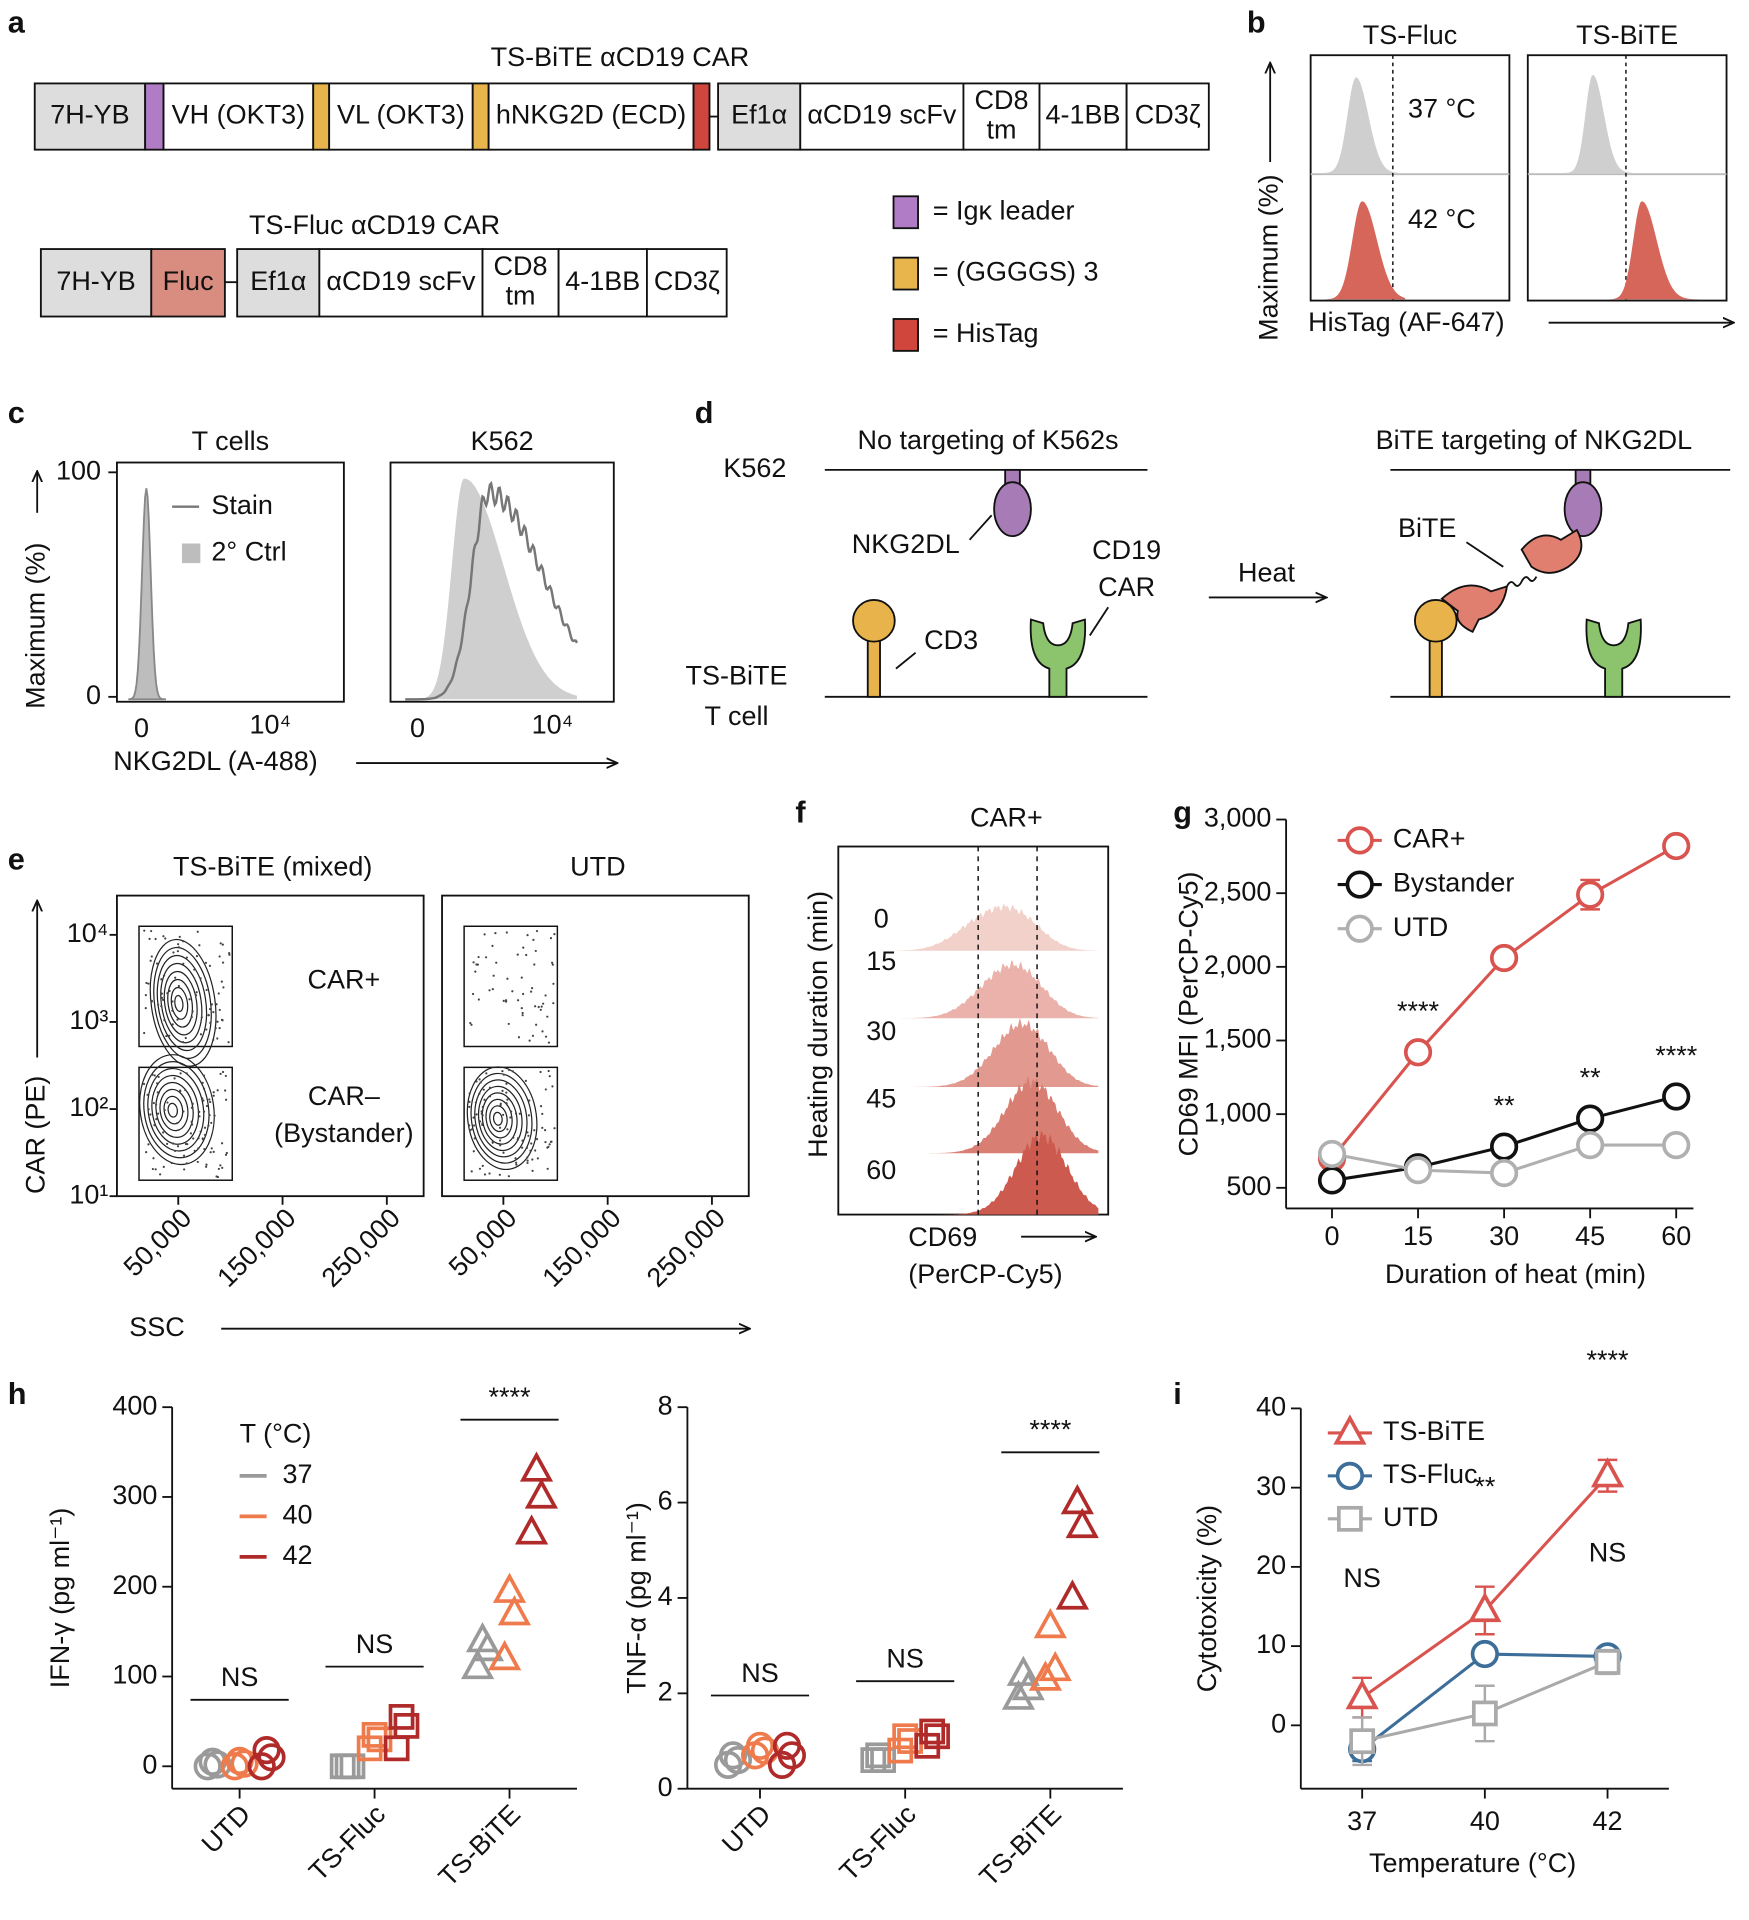 This screenshot has width=1749, height=1920. I want to click on y-tick-label: 20, so click(1271, 1565).